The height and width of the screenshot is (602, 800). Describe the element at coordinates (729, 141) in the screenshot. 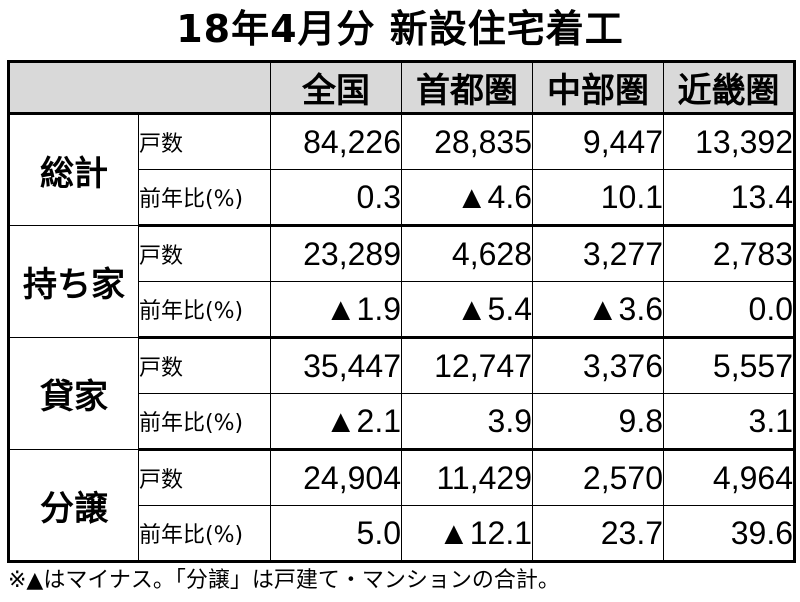

I see `value-cell: 13,392` at that location.